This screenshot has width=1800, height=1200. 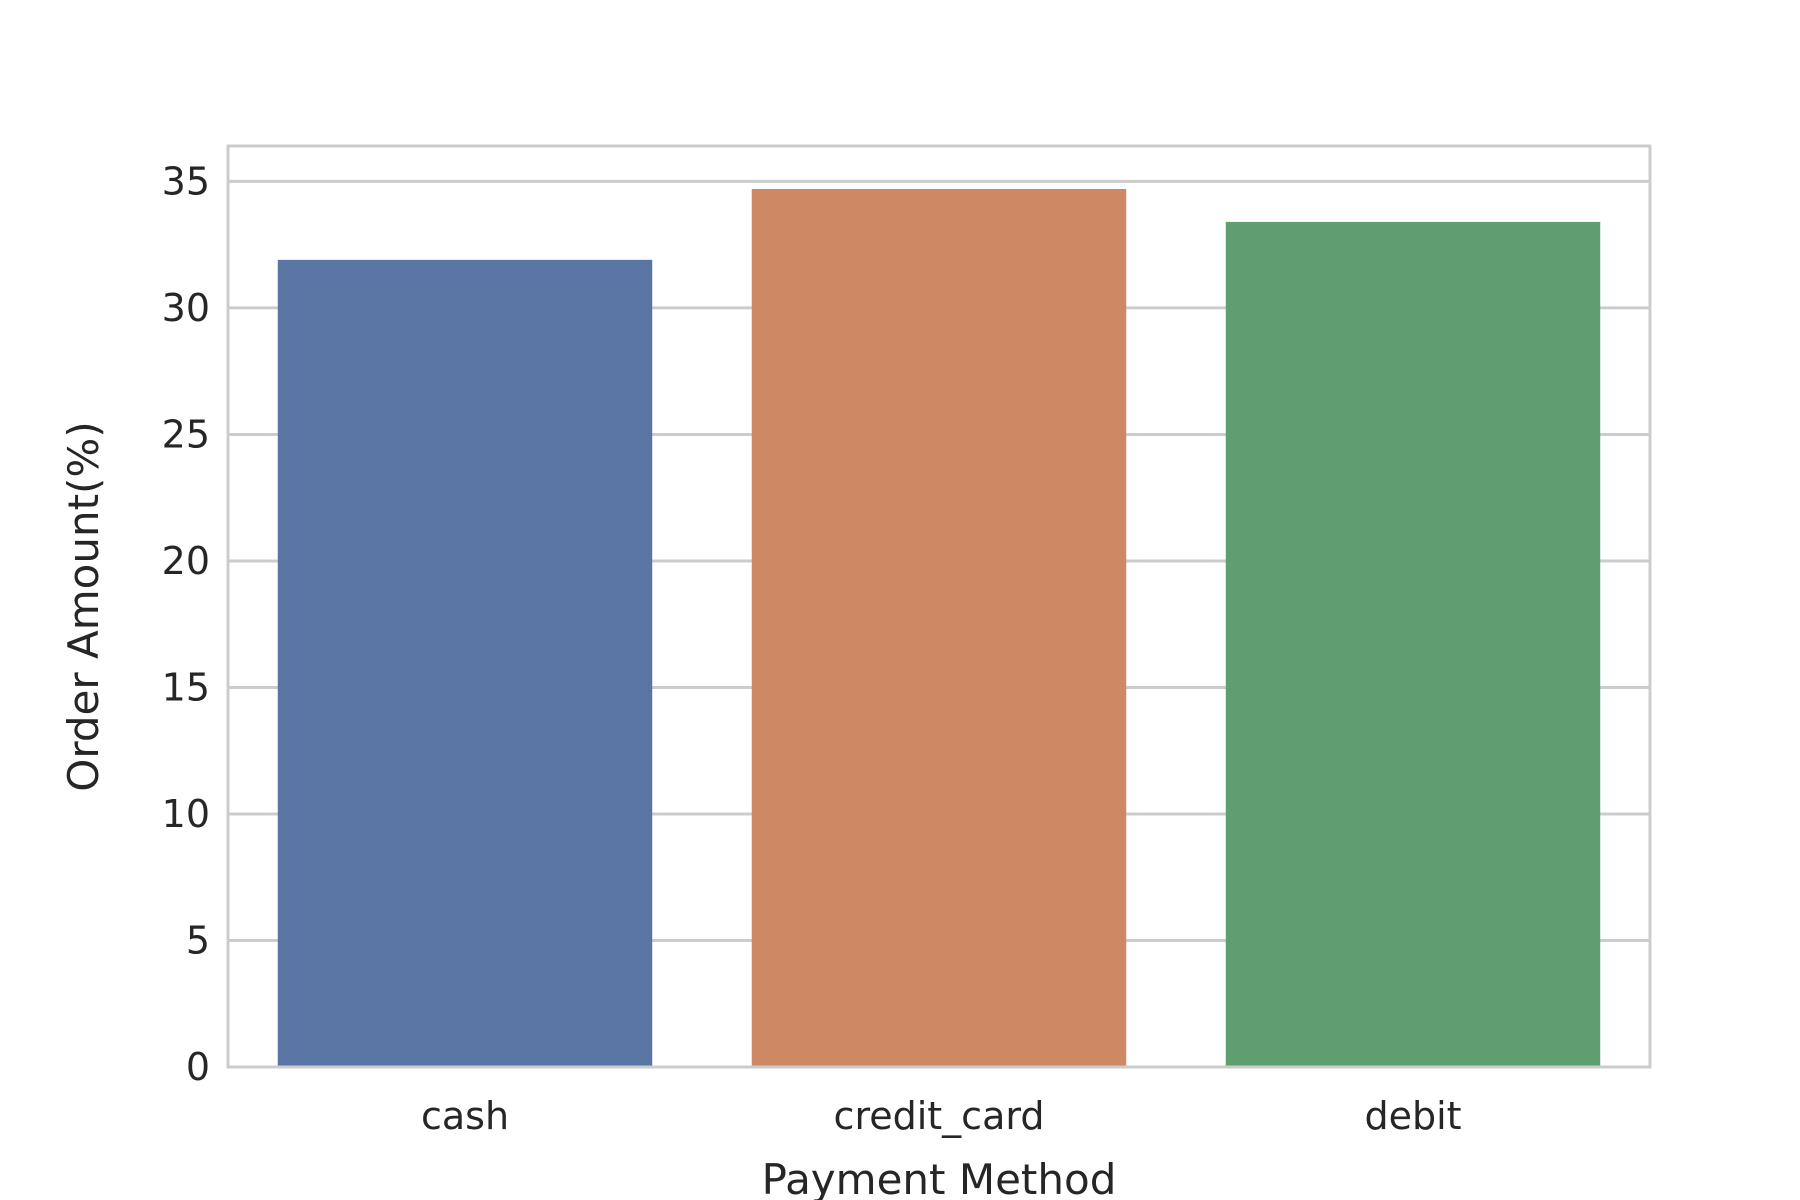 What do you see at coordinates (186, 308) in the screenshot?
I see `y-tick-label: 30` at bounding box center [186, 308].